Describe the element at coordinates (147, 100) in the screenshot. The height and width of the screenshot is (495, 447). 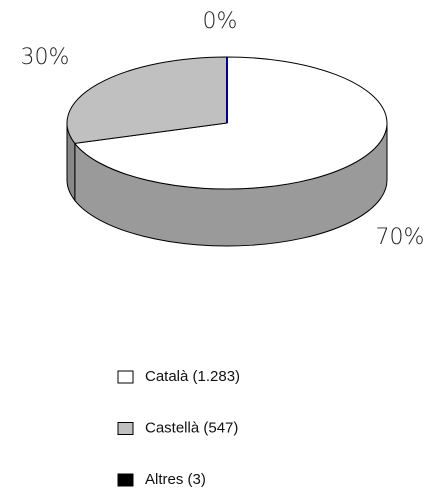
I see `slice` at that location.